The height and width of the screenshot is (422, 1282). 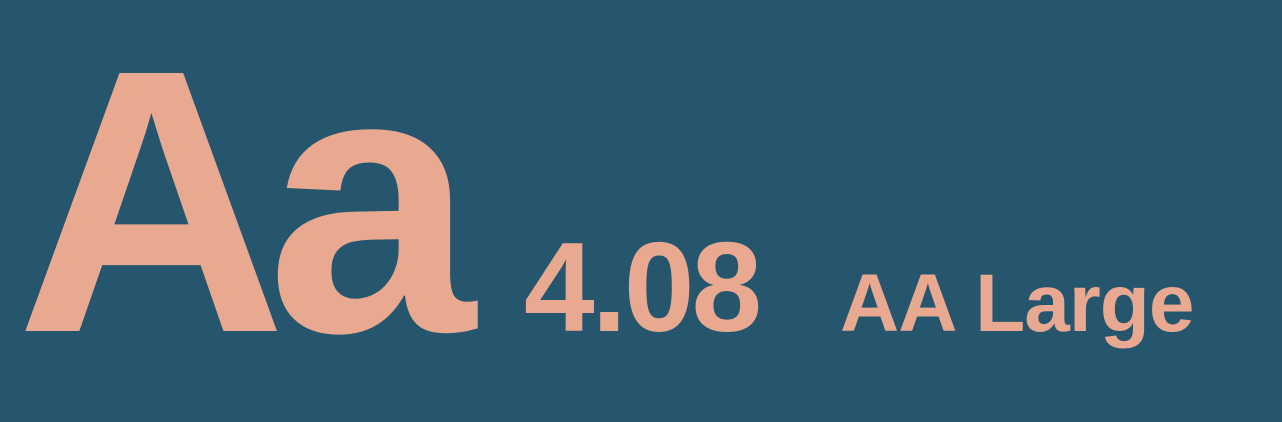 What do you see at coordinates (1017, 303) in the screenshot?
I see `wcag-rating-badge: AA Large` at bounding box center [1017, 303].